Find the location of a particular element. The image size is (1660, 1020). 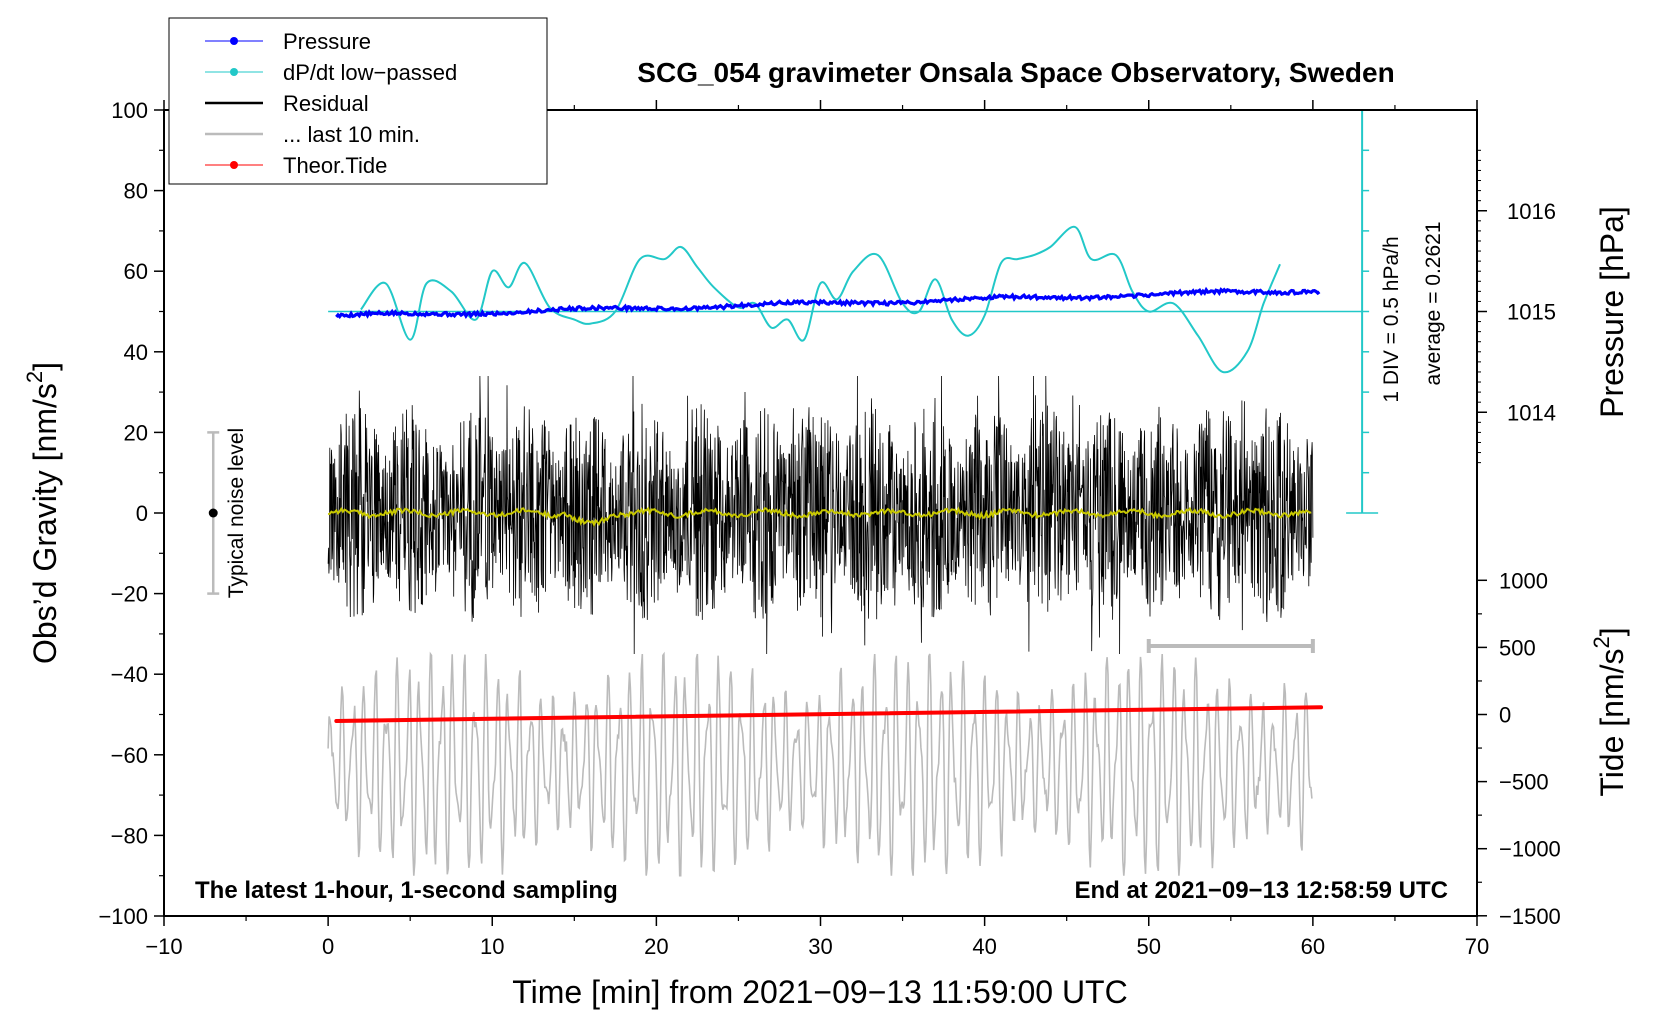

residual-lowpass-line is located at coordinates (819, 517).